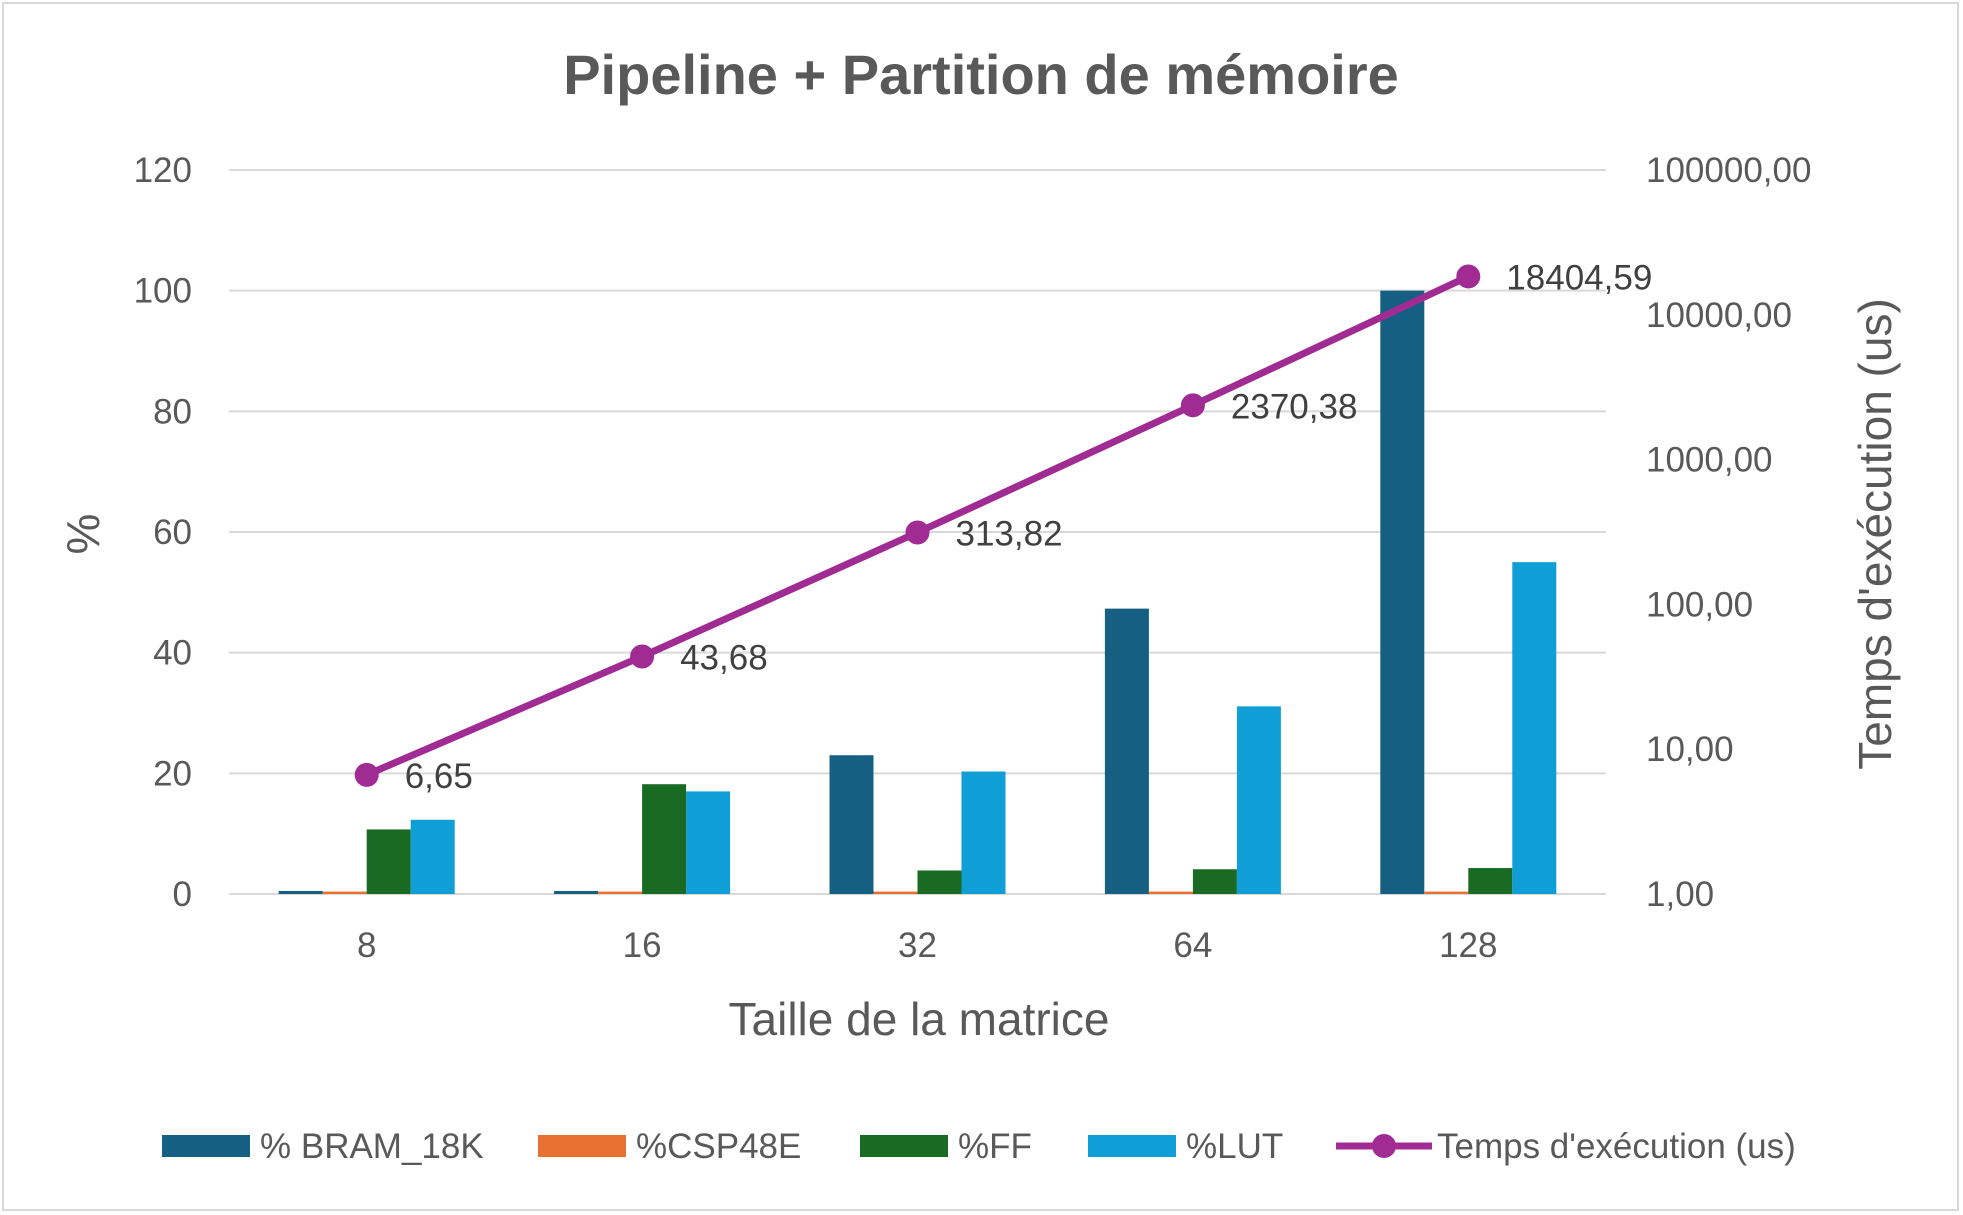  What do you see at coordinates (1680, 894) in the screenshot?
I see `y2-tick-label: 1,00` at bounding box center [1680, 894].